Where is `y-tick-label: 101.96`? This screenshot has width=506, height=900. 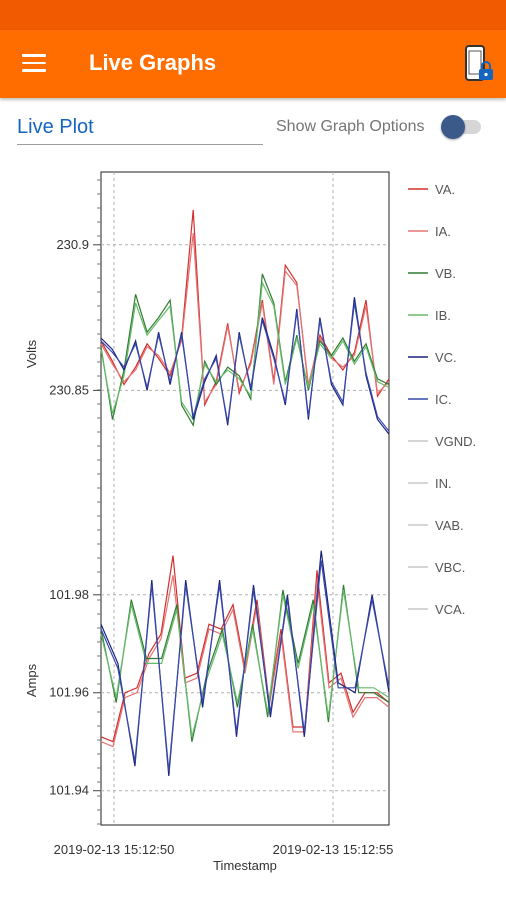 y-tick-label: 101.96 is located at coordinates (69, 692).